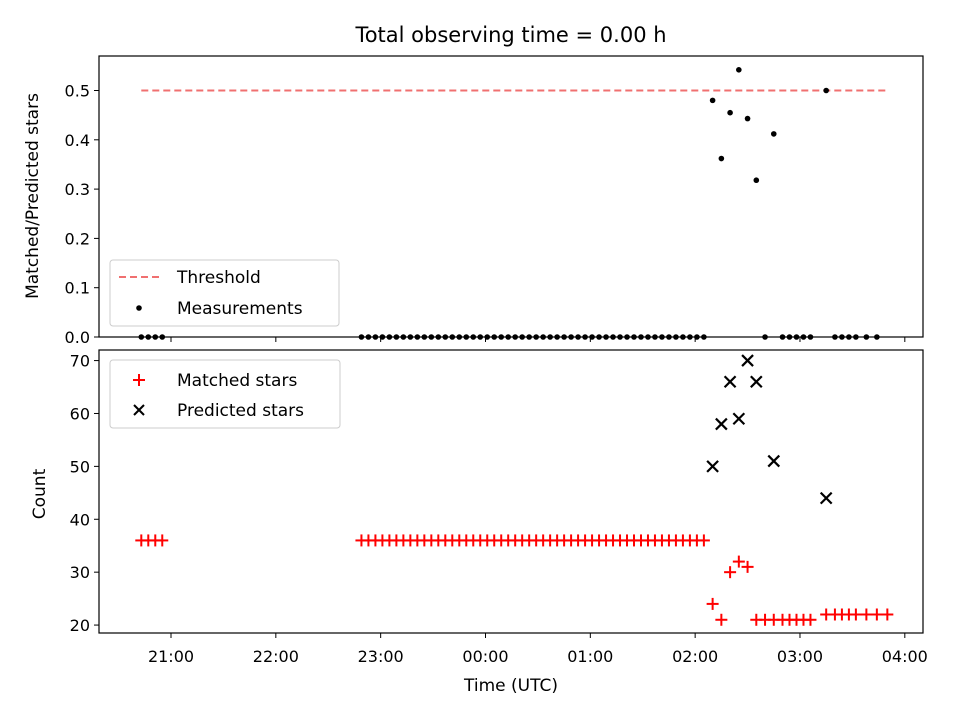 This screenshot has height=720, width=960. What do you see at coordinates (77, 337) in the screenshot?
I see `ratio-y-tick-label: 0.0` at bounding box center [77, 337].